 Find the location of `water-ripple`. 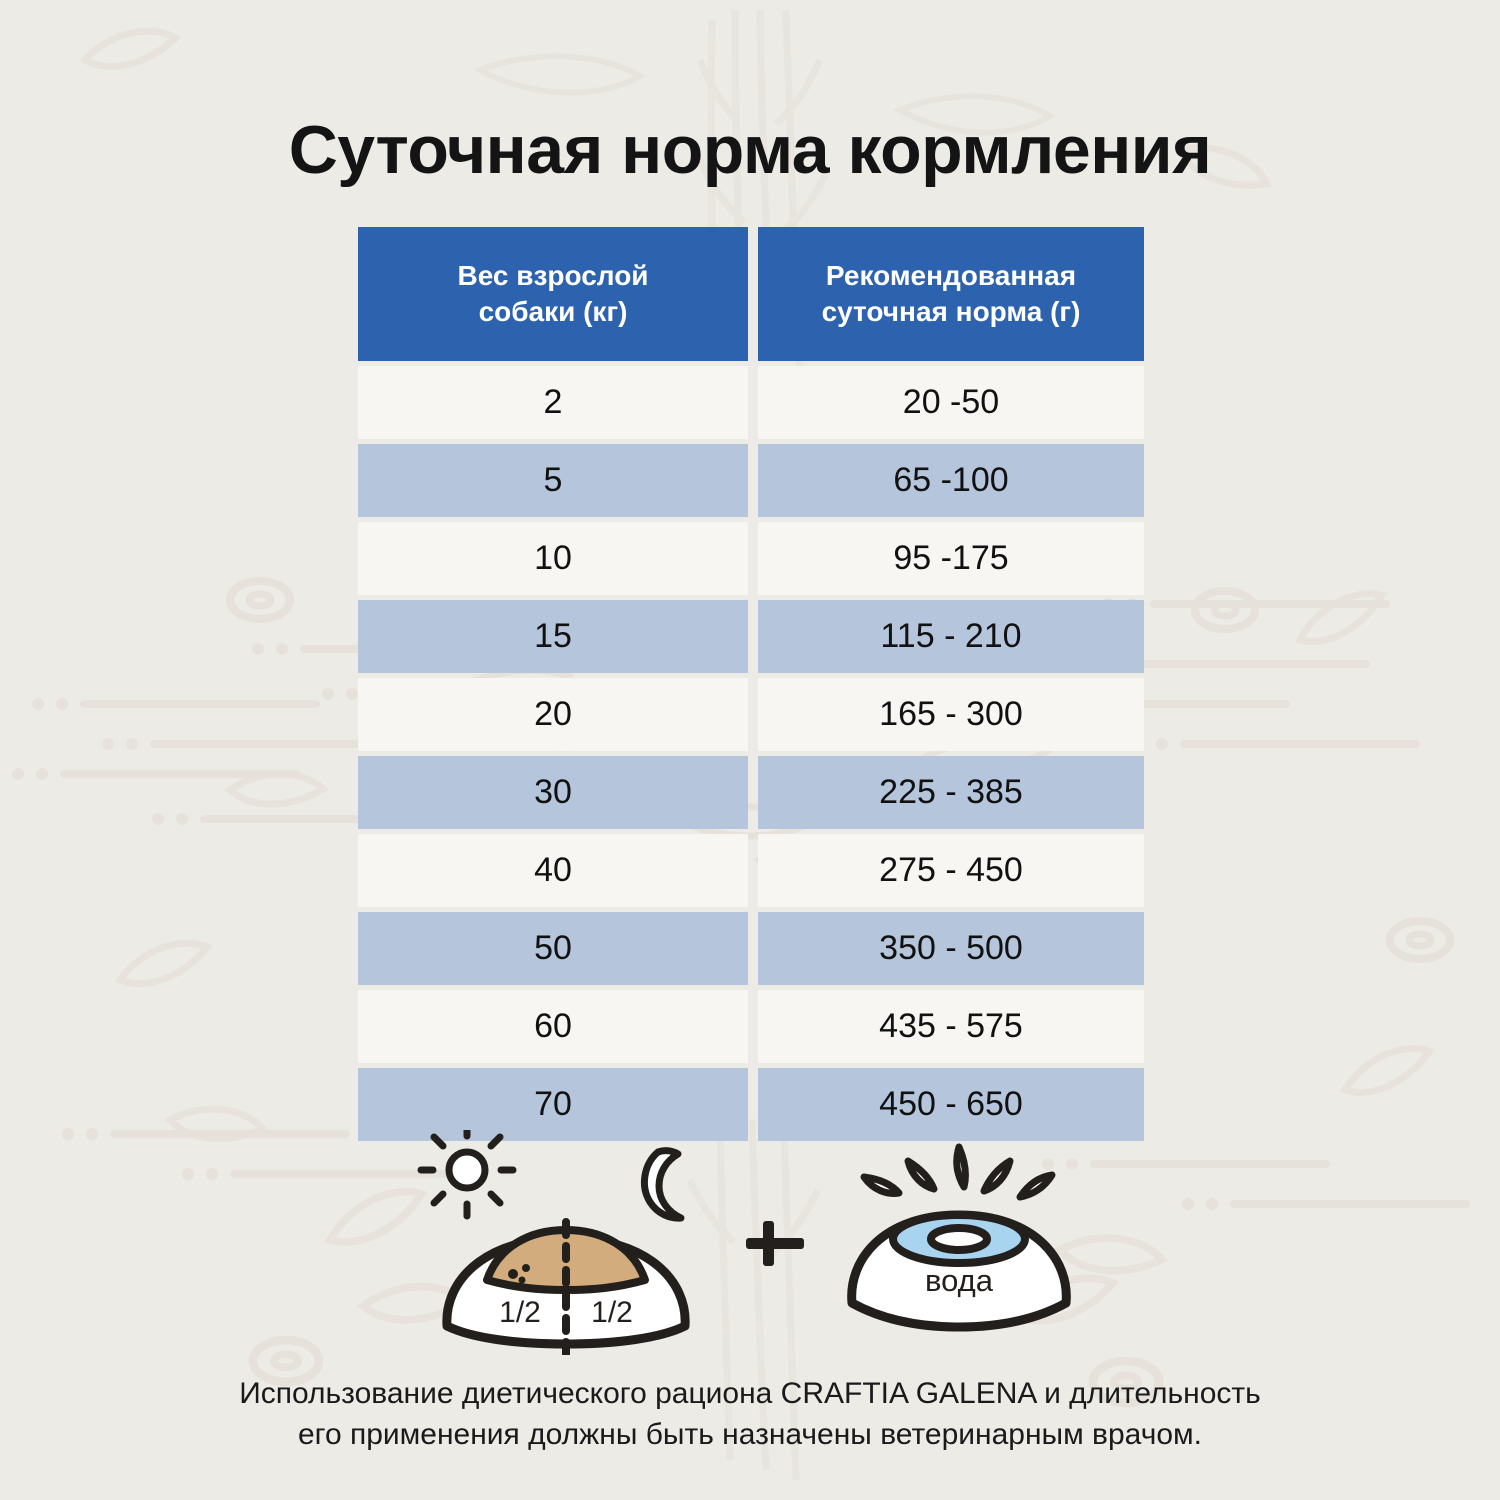

water-ripple is located at coordinates (959, 1238).